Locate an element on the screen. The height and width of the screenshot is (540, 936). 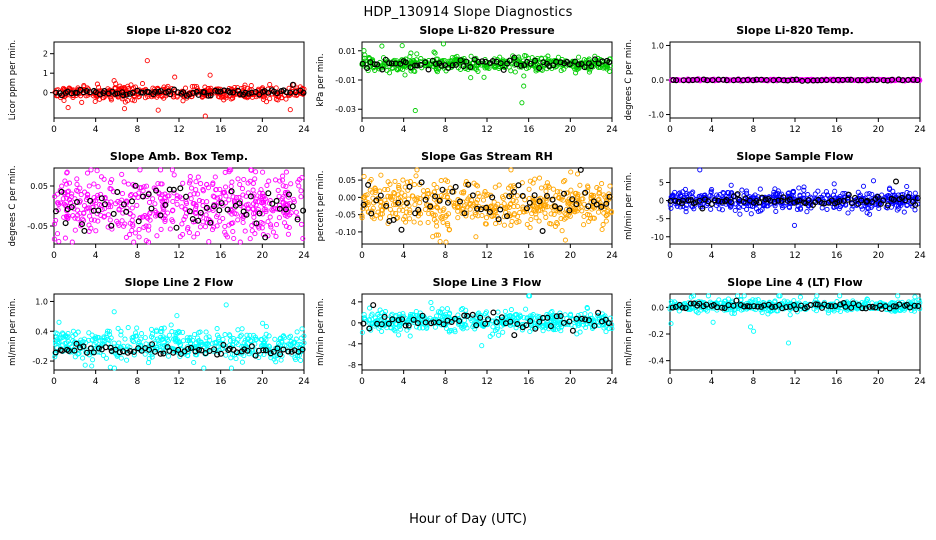
y-tick-label: -0.10 is located at coordinates (345, 232).